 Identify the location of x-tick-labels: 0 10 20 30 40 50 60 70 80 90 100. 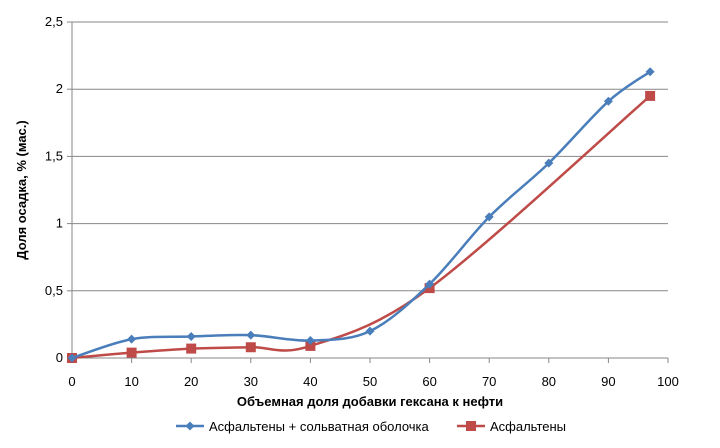
(373, 381).